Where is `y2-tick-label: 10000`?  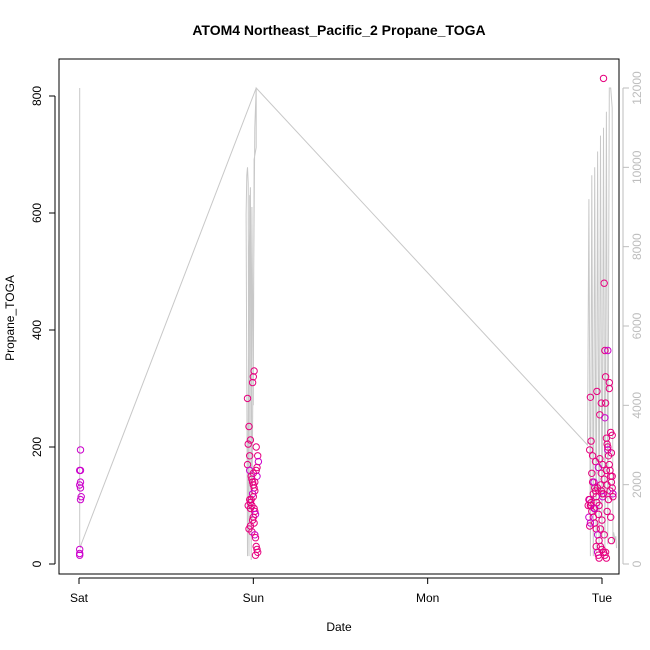 y2-tick-label: 10000 is located at coordinates (637, 167).